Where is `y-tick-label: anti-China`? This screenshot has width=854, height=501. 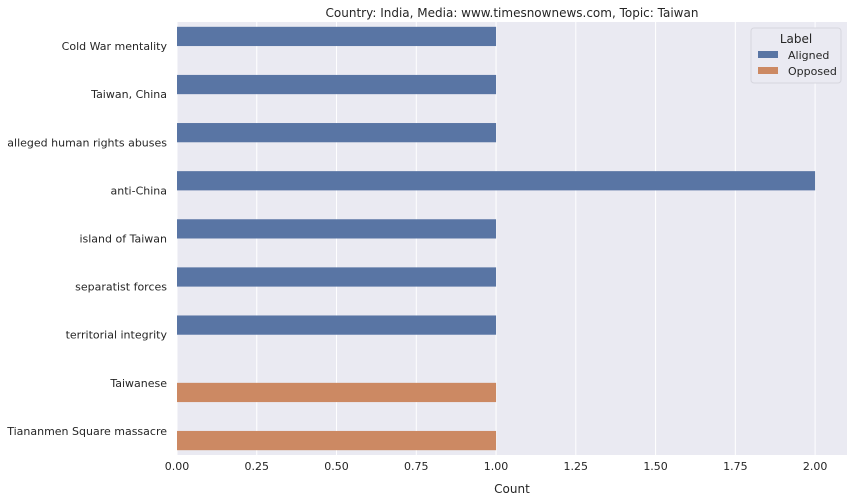 y-tick-label: anti-China is located at coordinates (139, 190).